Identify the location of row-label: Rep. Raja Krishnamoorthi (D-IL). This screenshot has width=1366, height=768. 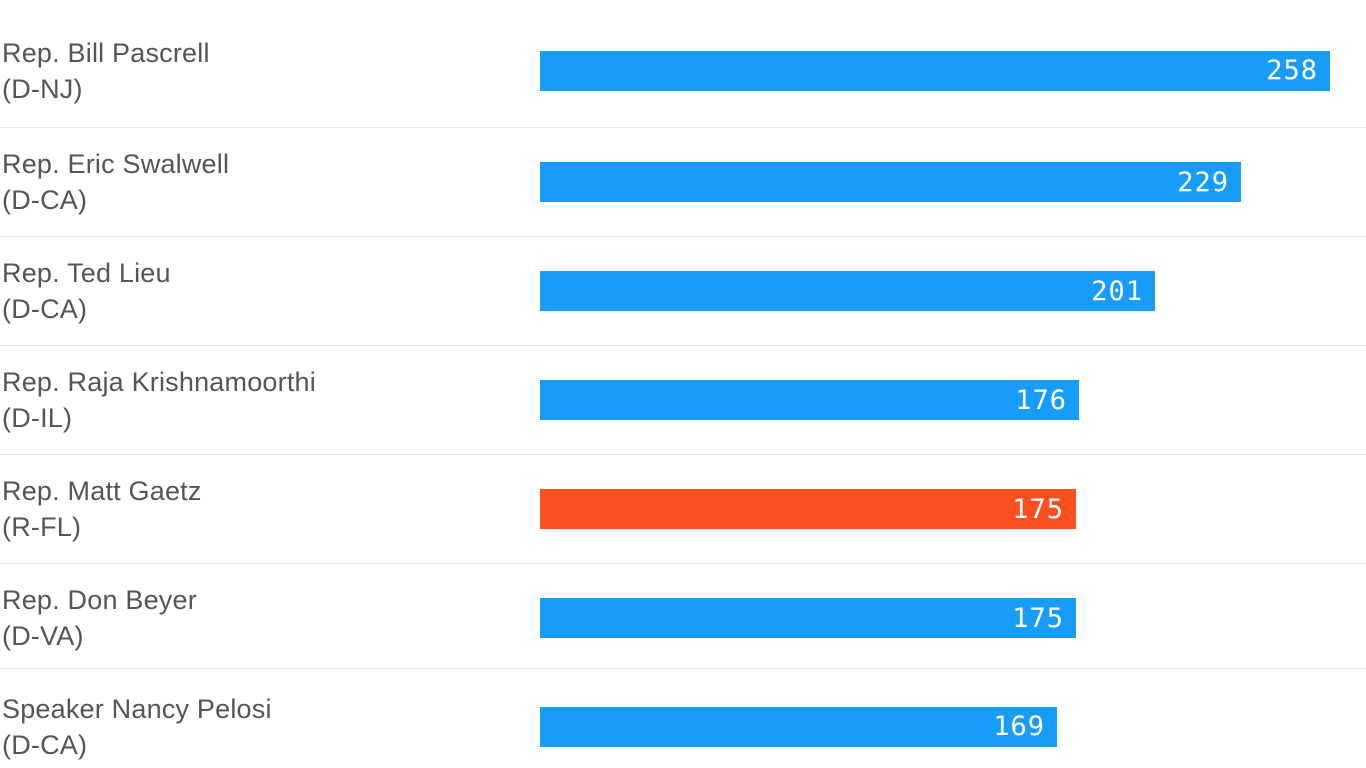
(270, 400).